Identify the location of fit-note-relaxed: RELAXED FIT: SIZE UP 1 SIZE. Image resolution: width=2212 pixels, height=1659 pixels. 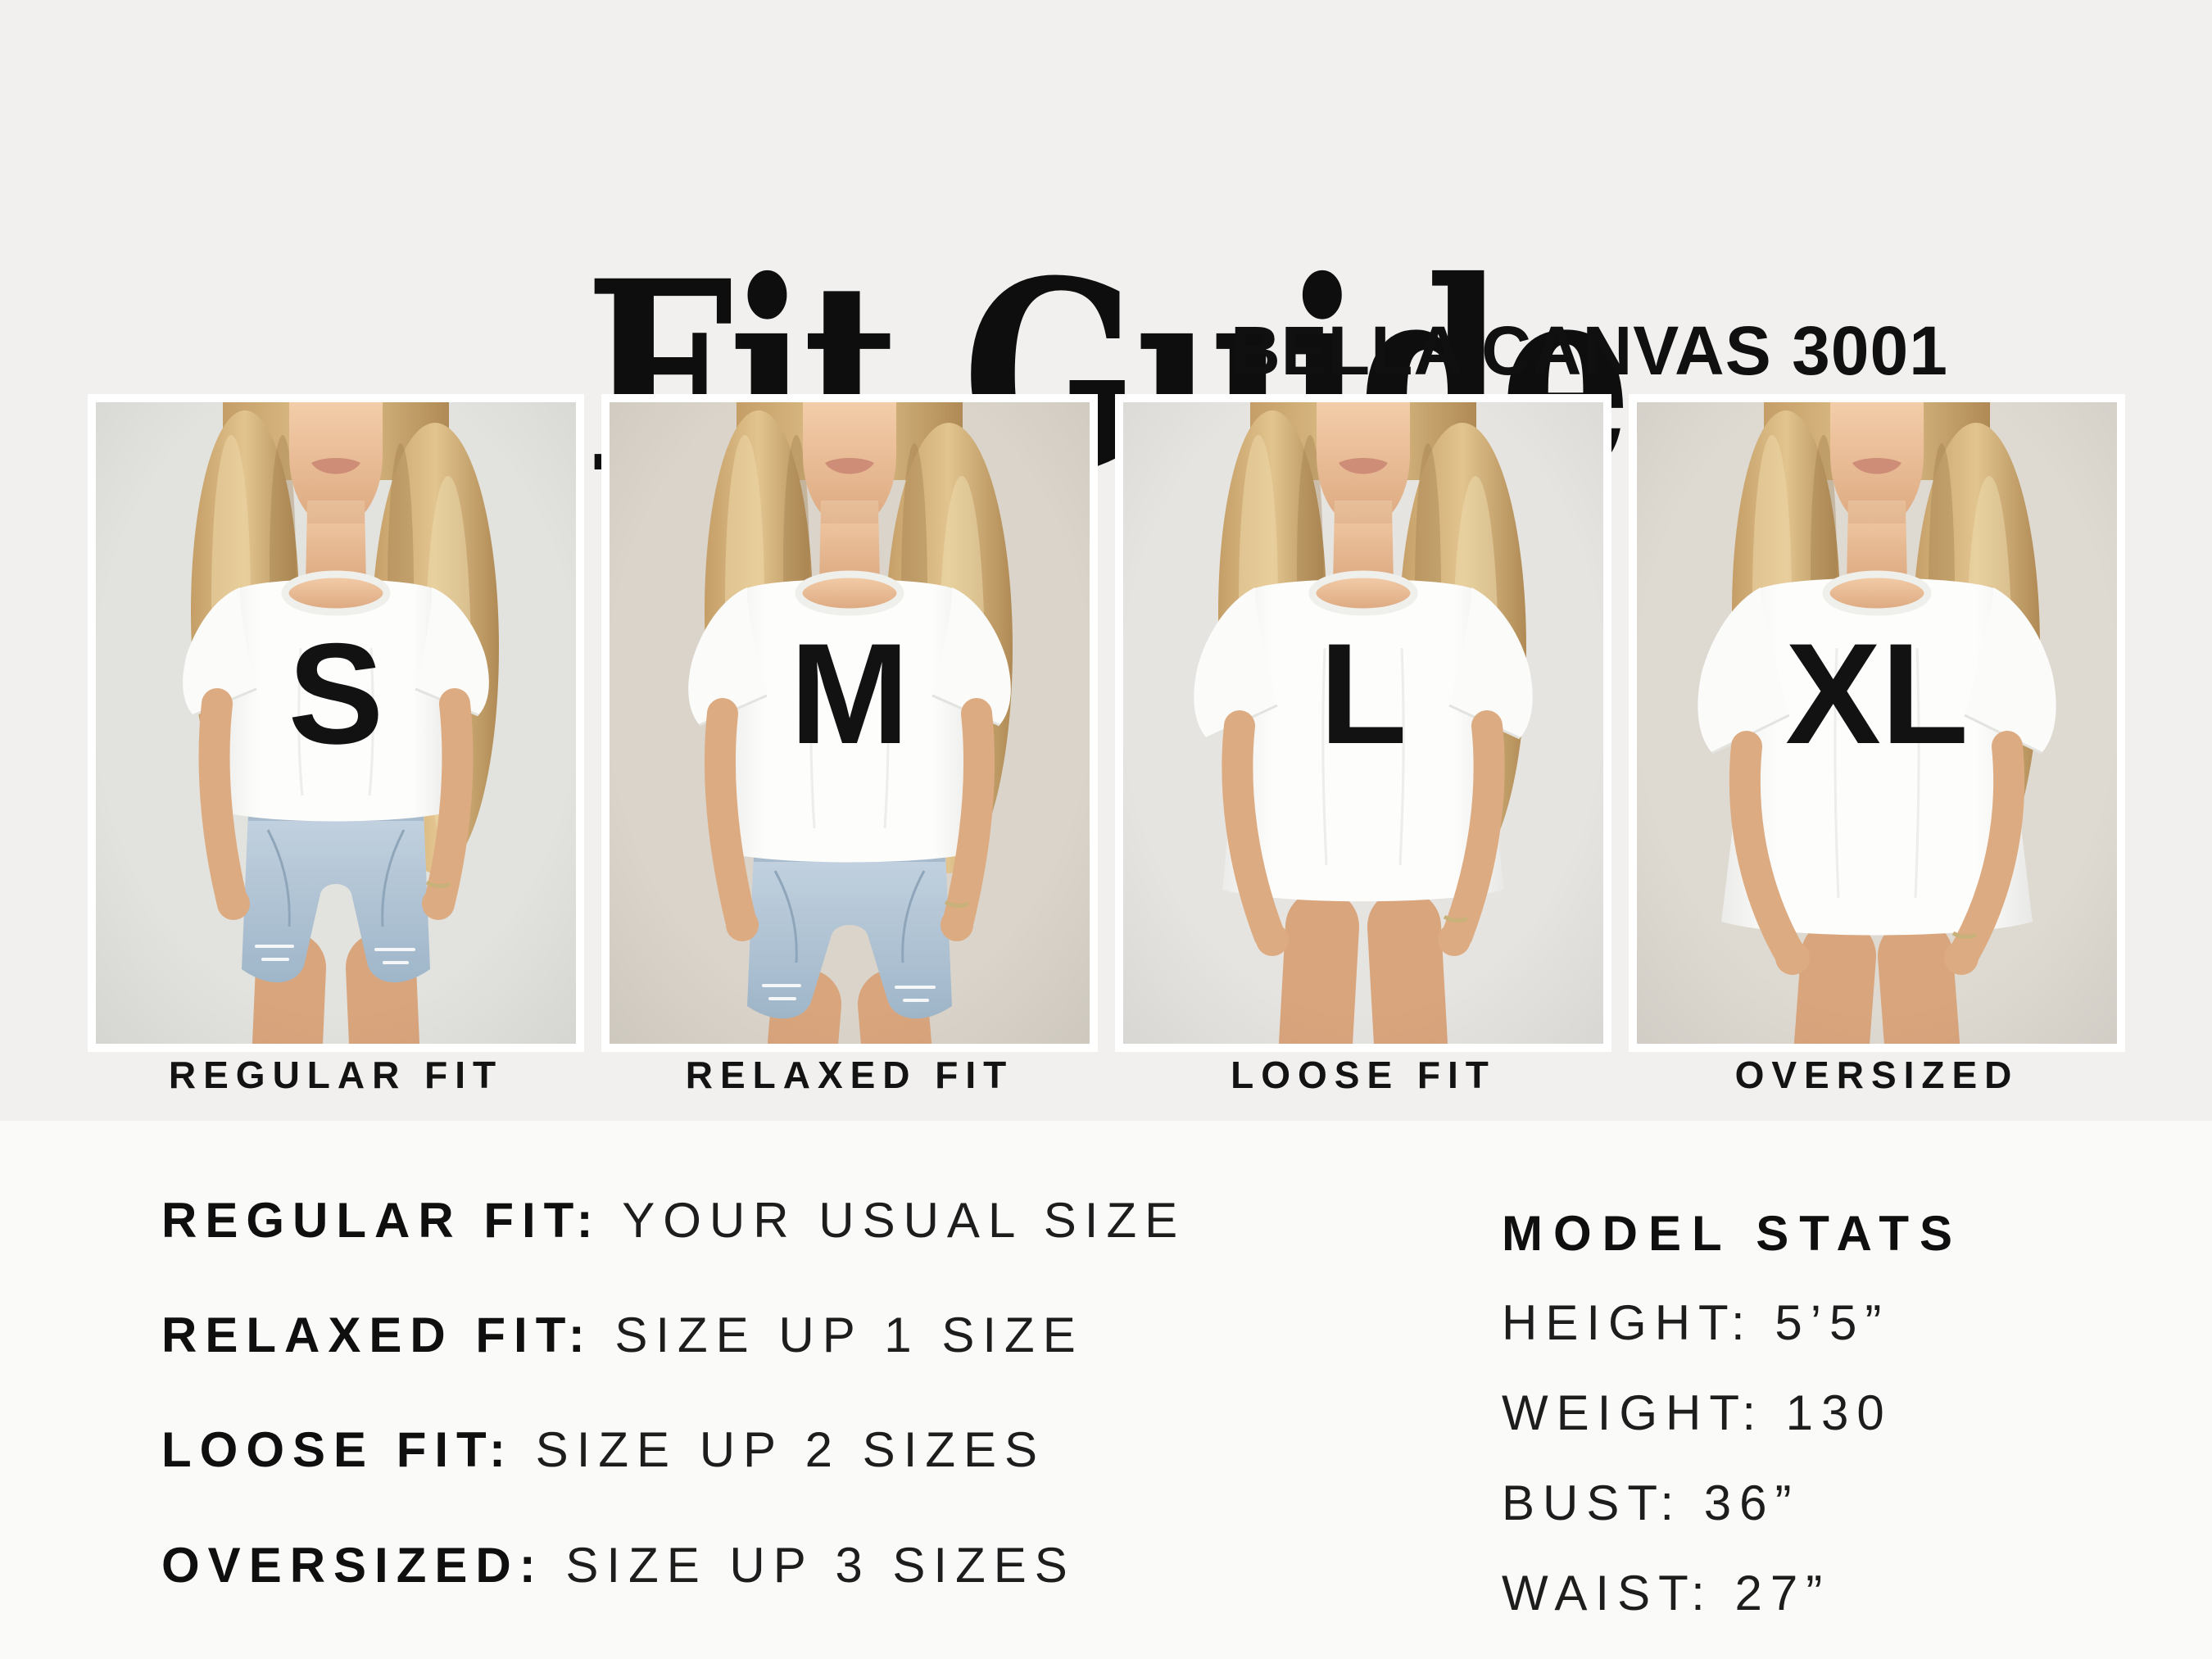
(622, 1335).